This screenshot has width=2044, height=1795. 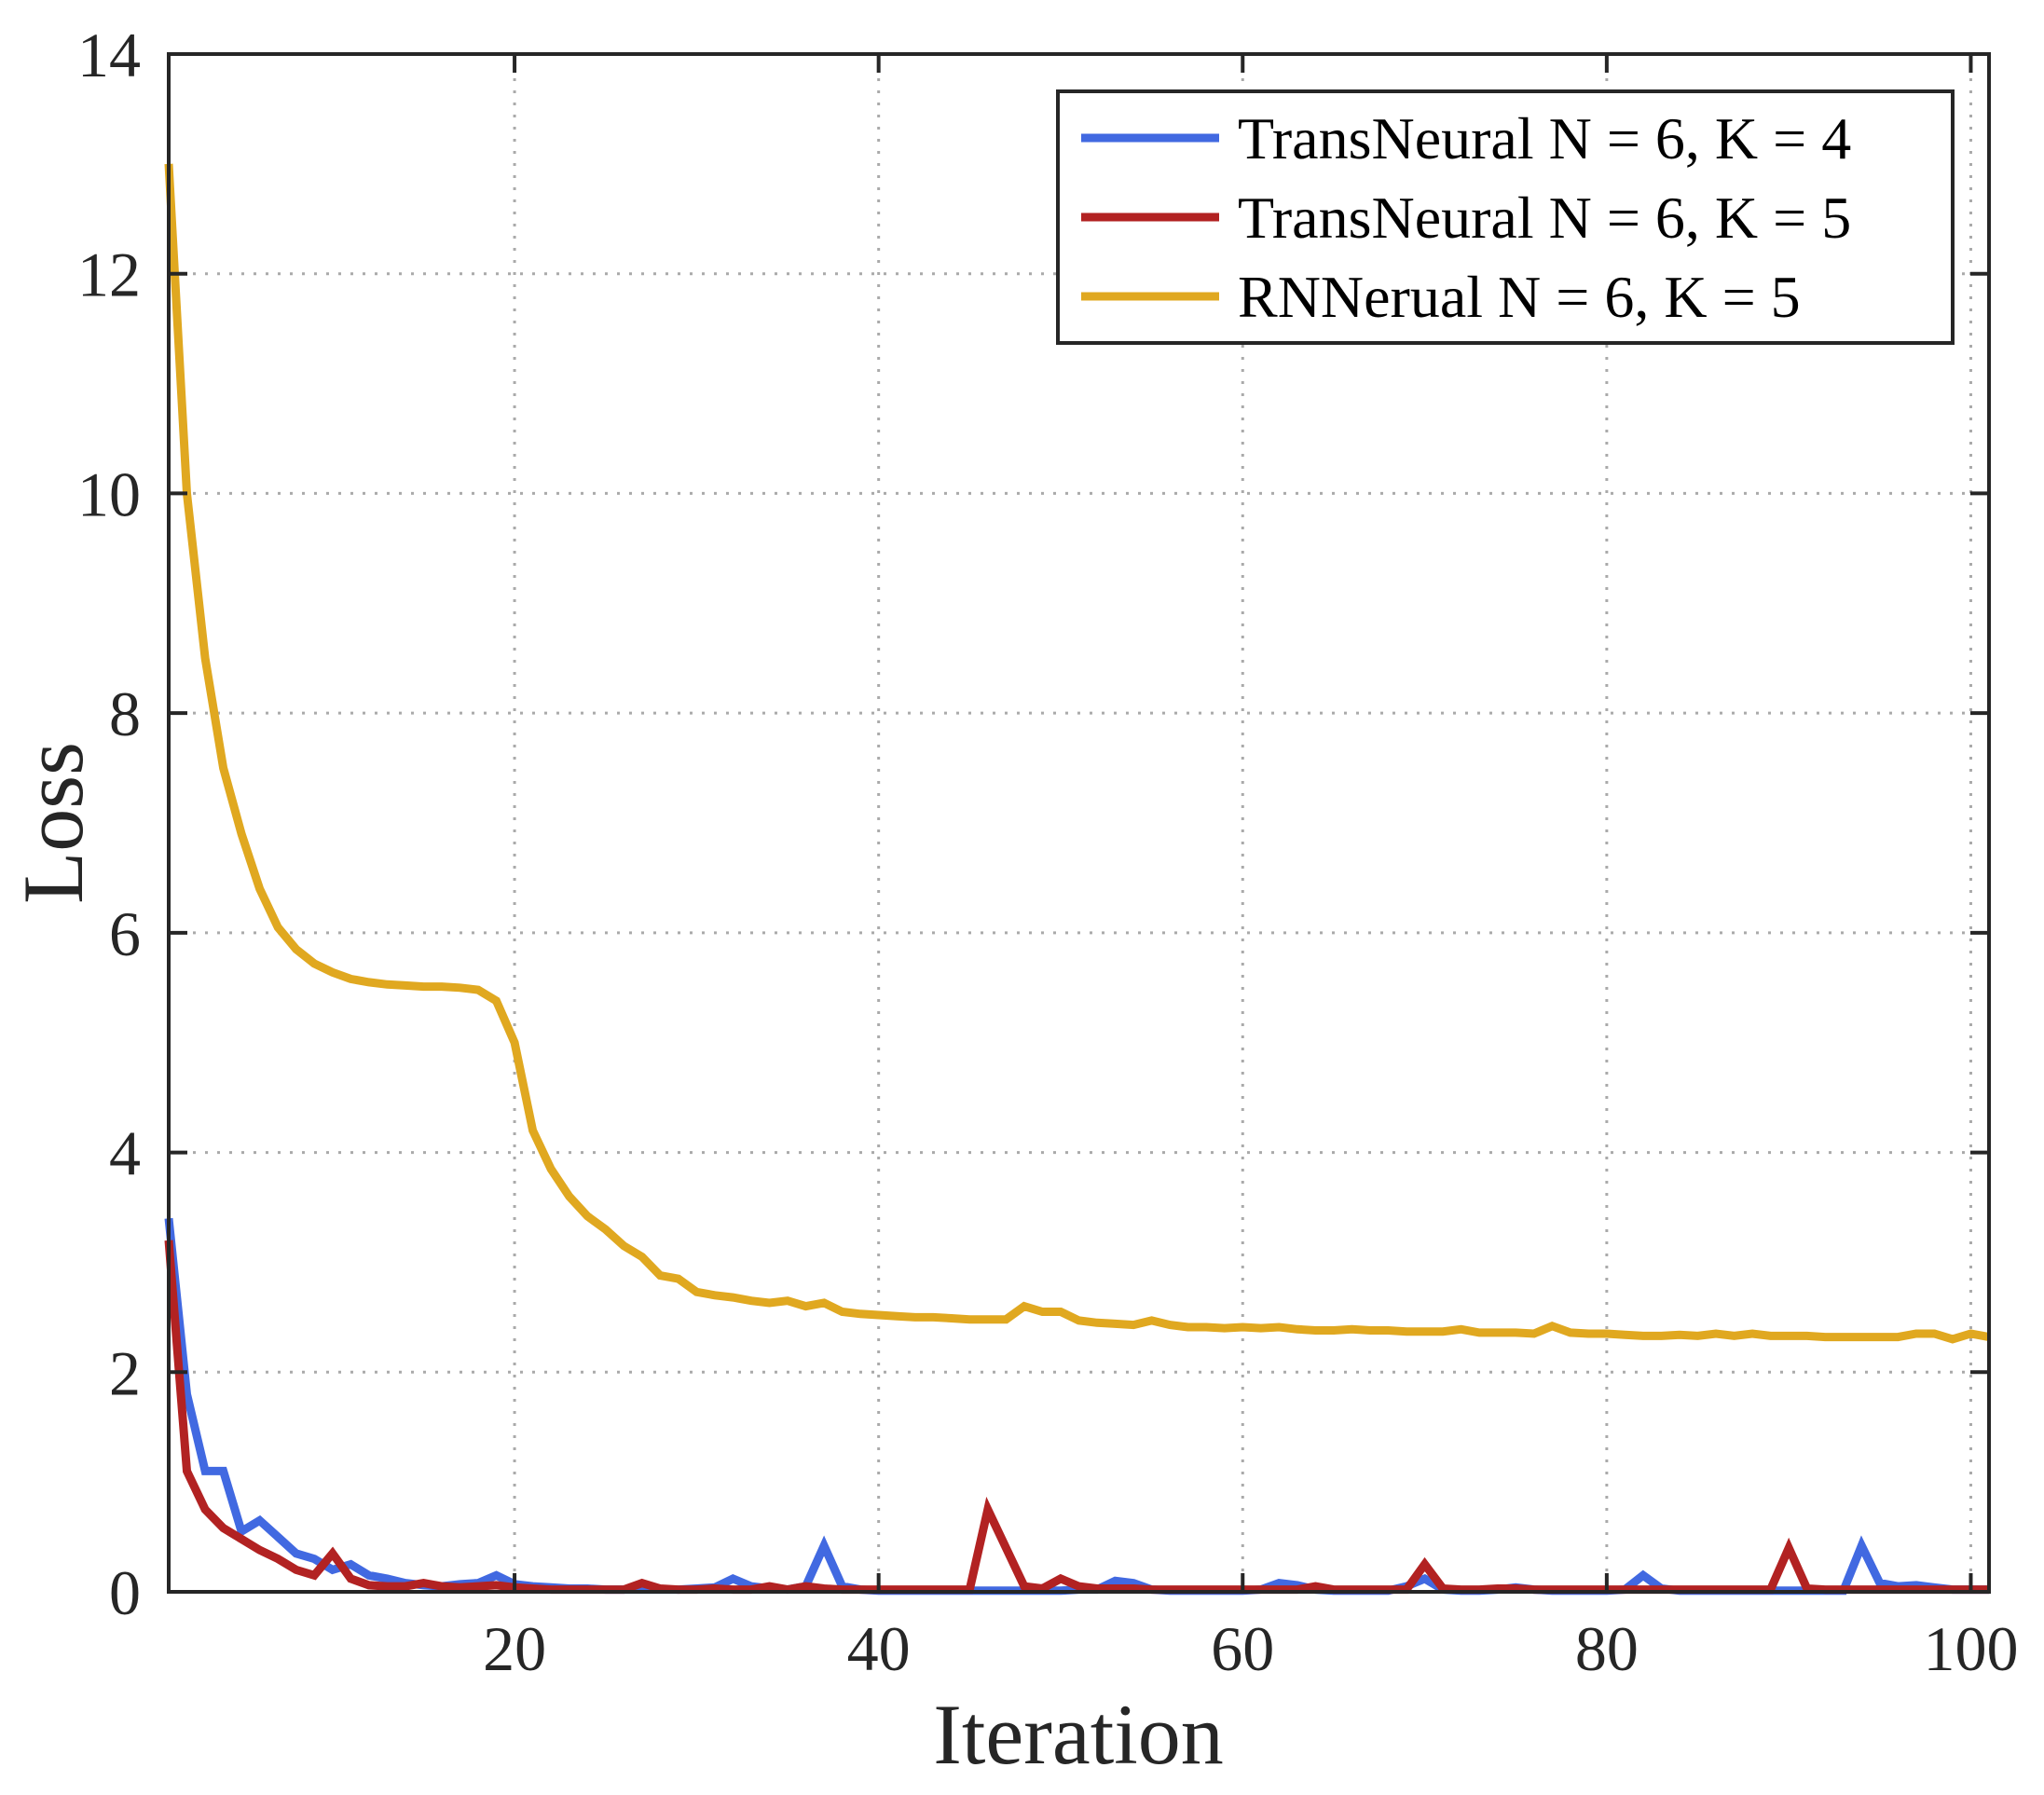 I want to click on legend-label-rnnerual-k5: RNNerual N = 6, K = 5, so click(x=1519, y=297).